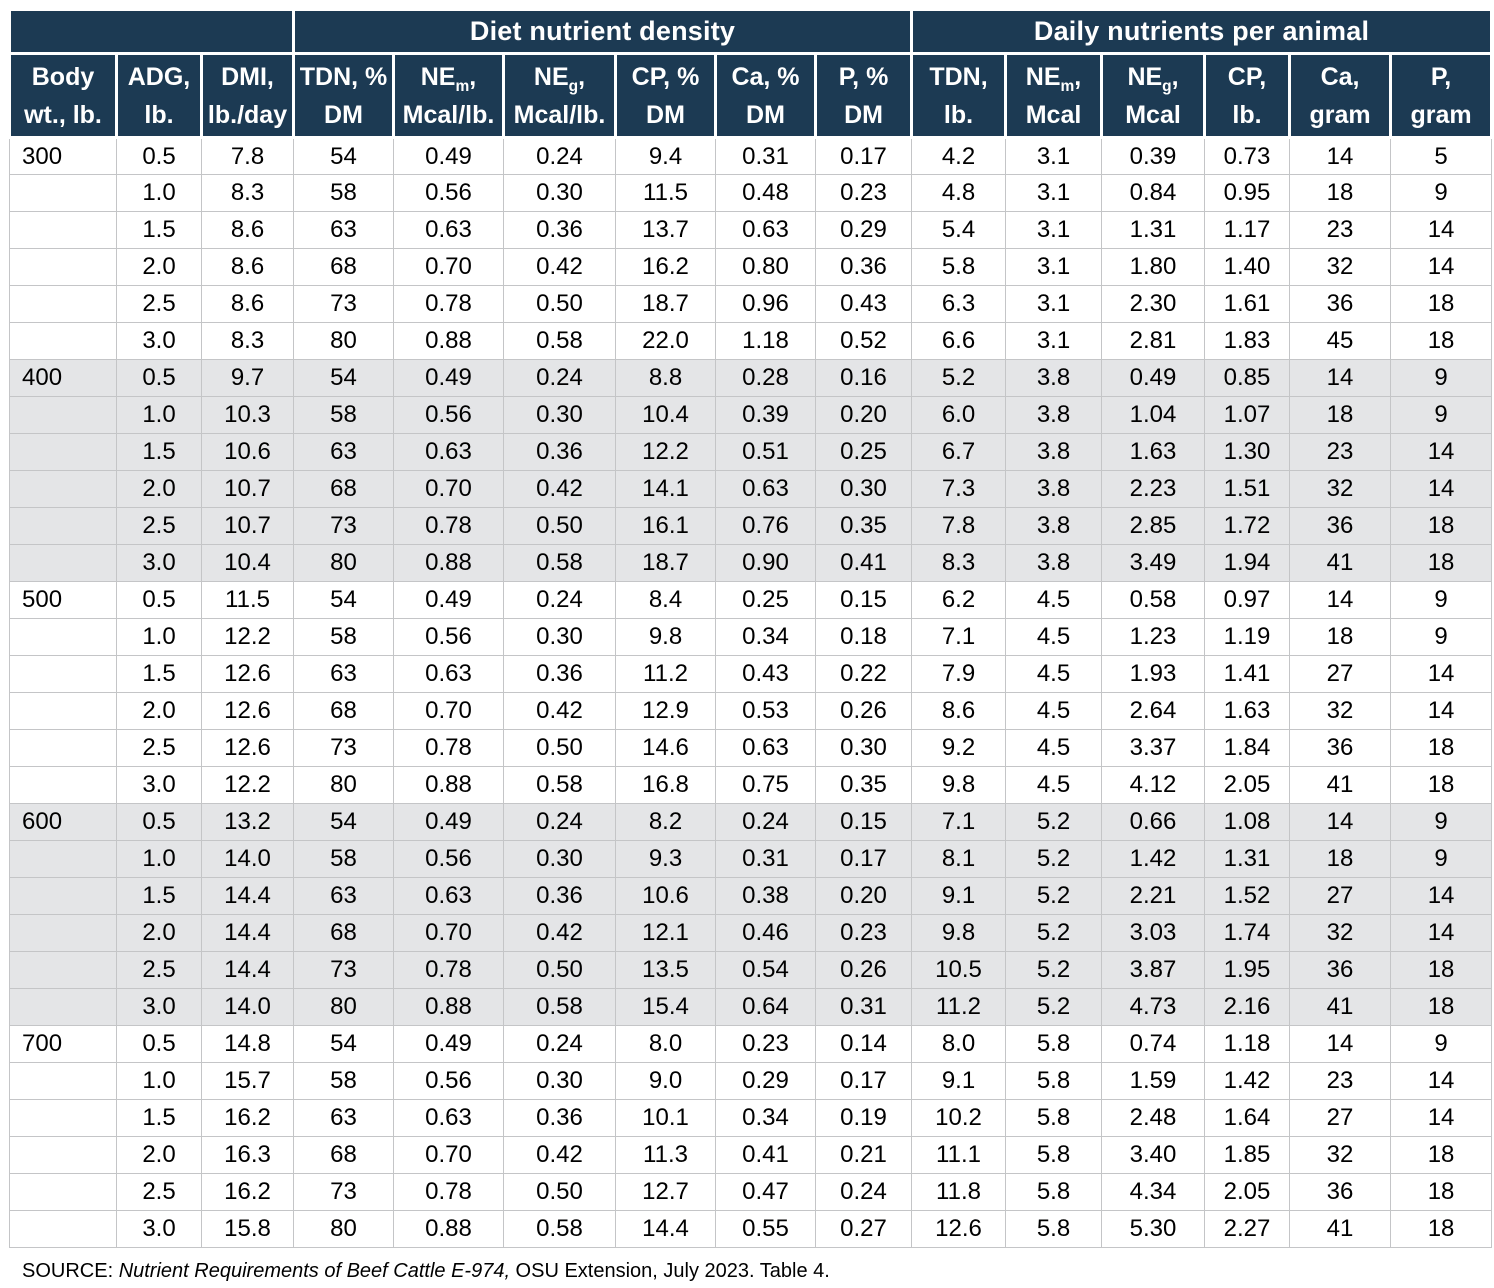 The height and width of the screenshot is (1288, 1494). What do you see at coordinates (1340, 711) in the screenshot?
I see `data-cell-ca-gram: 32` at bounding box center [1340, 711].